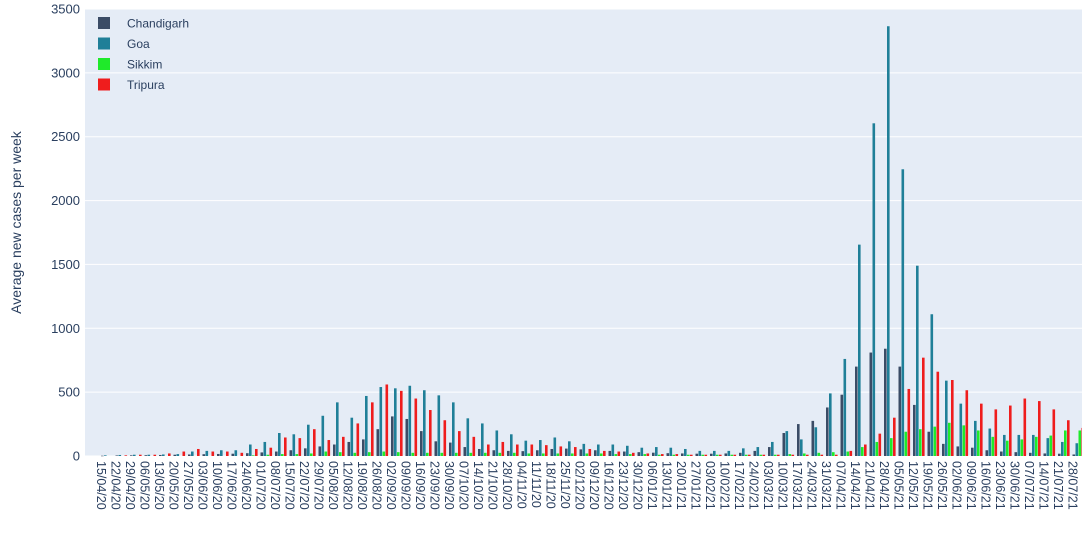  What do you see at coordinates (681, 485) in the screenshot?
I see `x-tick-label: 20/01/21` at bounding box center [681, 485].